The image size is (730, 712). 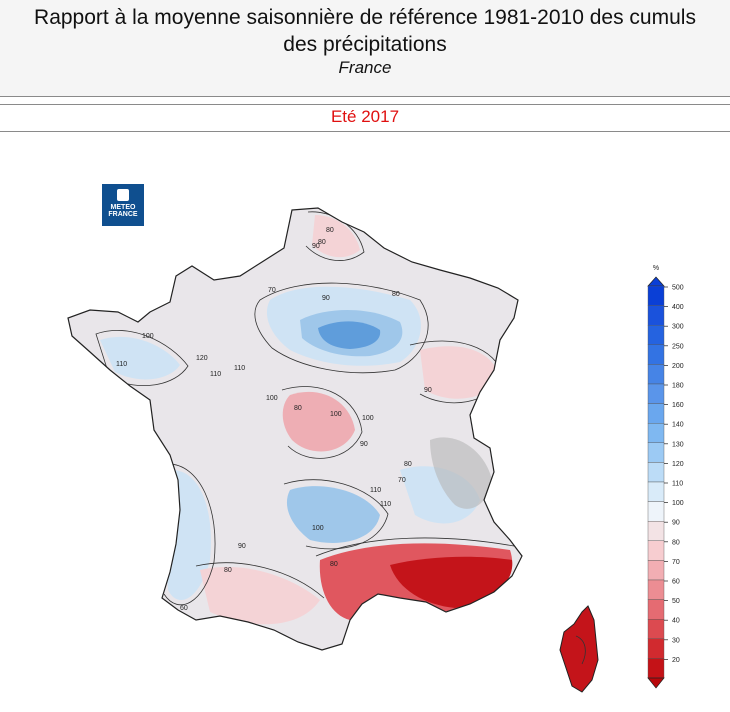 I want to click on legend-tick-label: 120, so click(x=678, y=464).